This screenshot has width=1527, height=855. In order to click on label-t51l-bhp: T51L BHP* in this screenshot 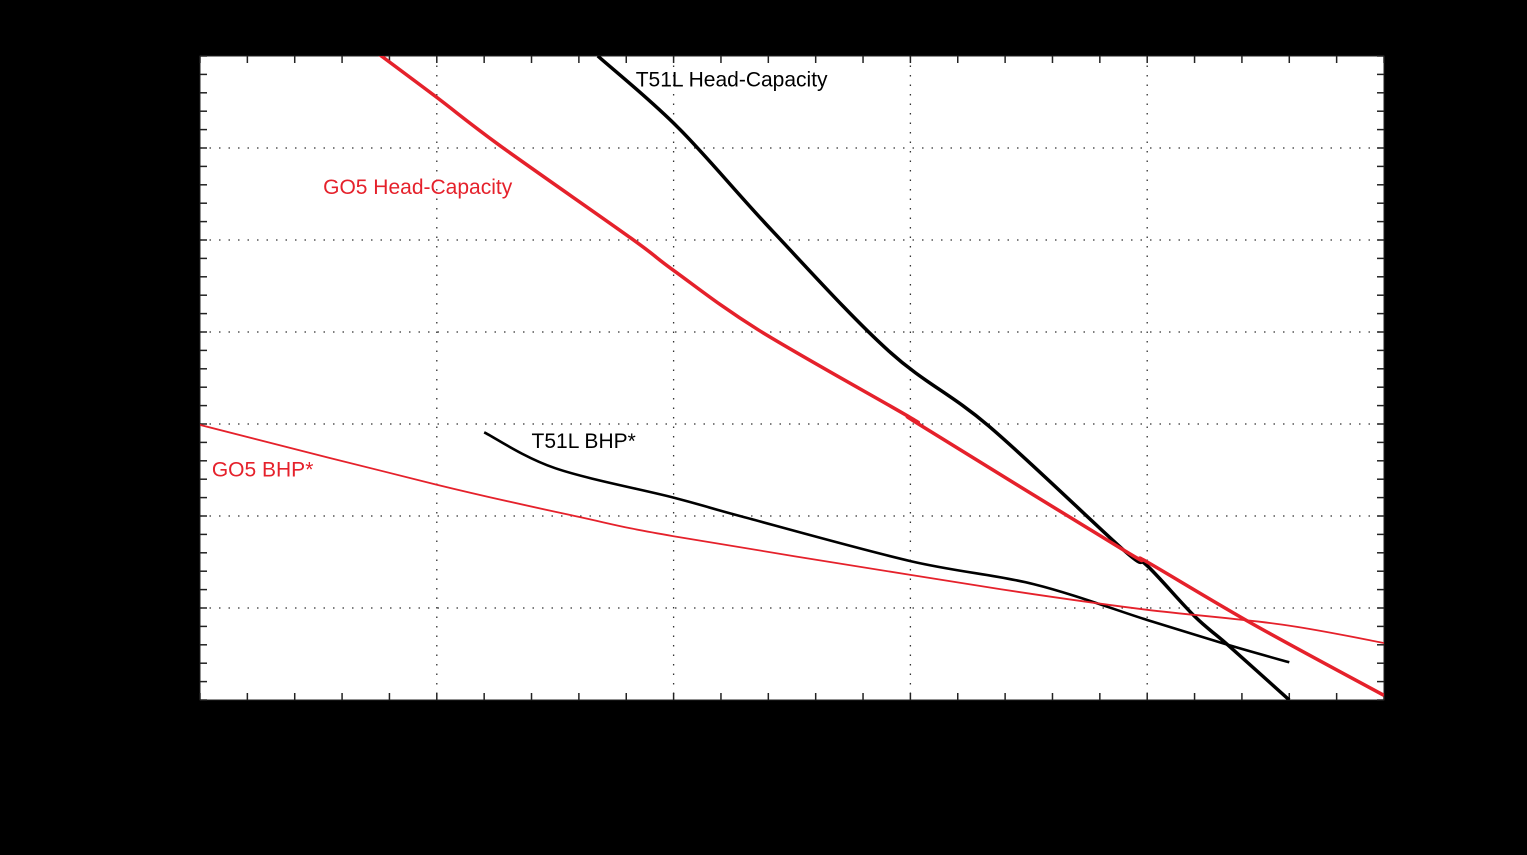, I will do `click(584, 441)`.